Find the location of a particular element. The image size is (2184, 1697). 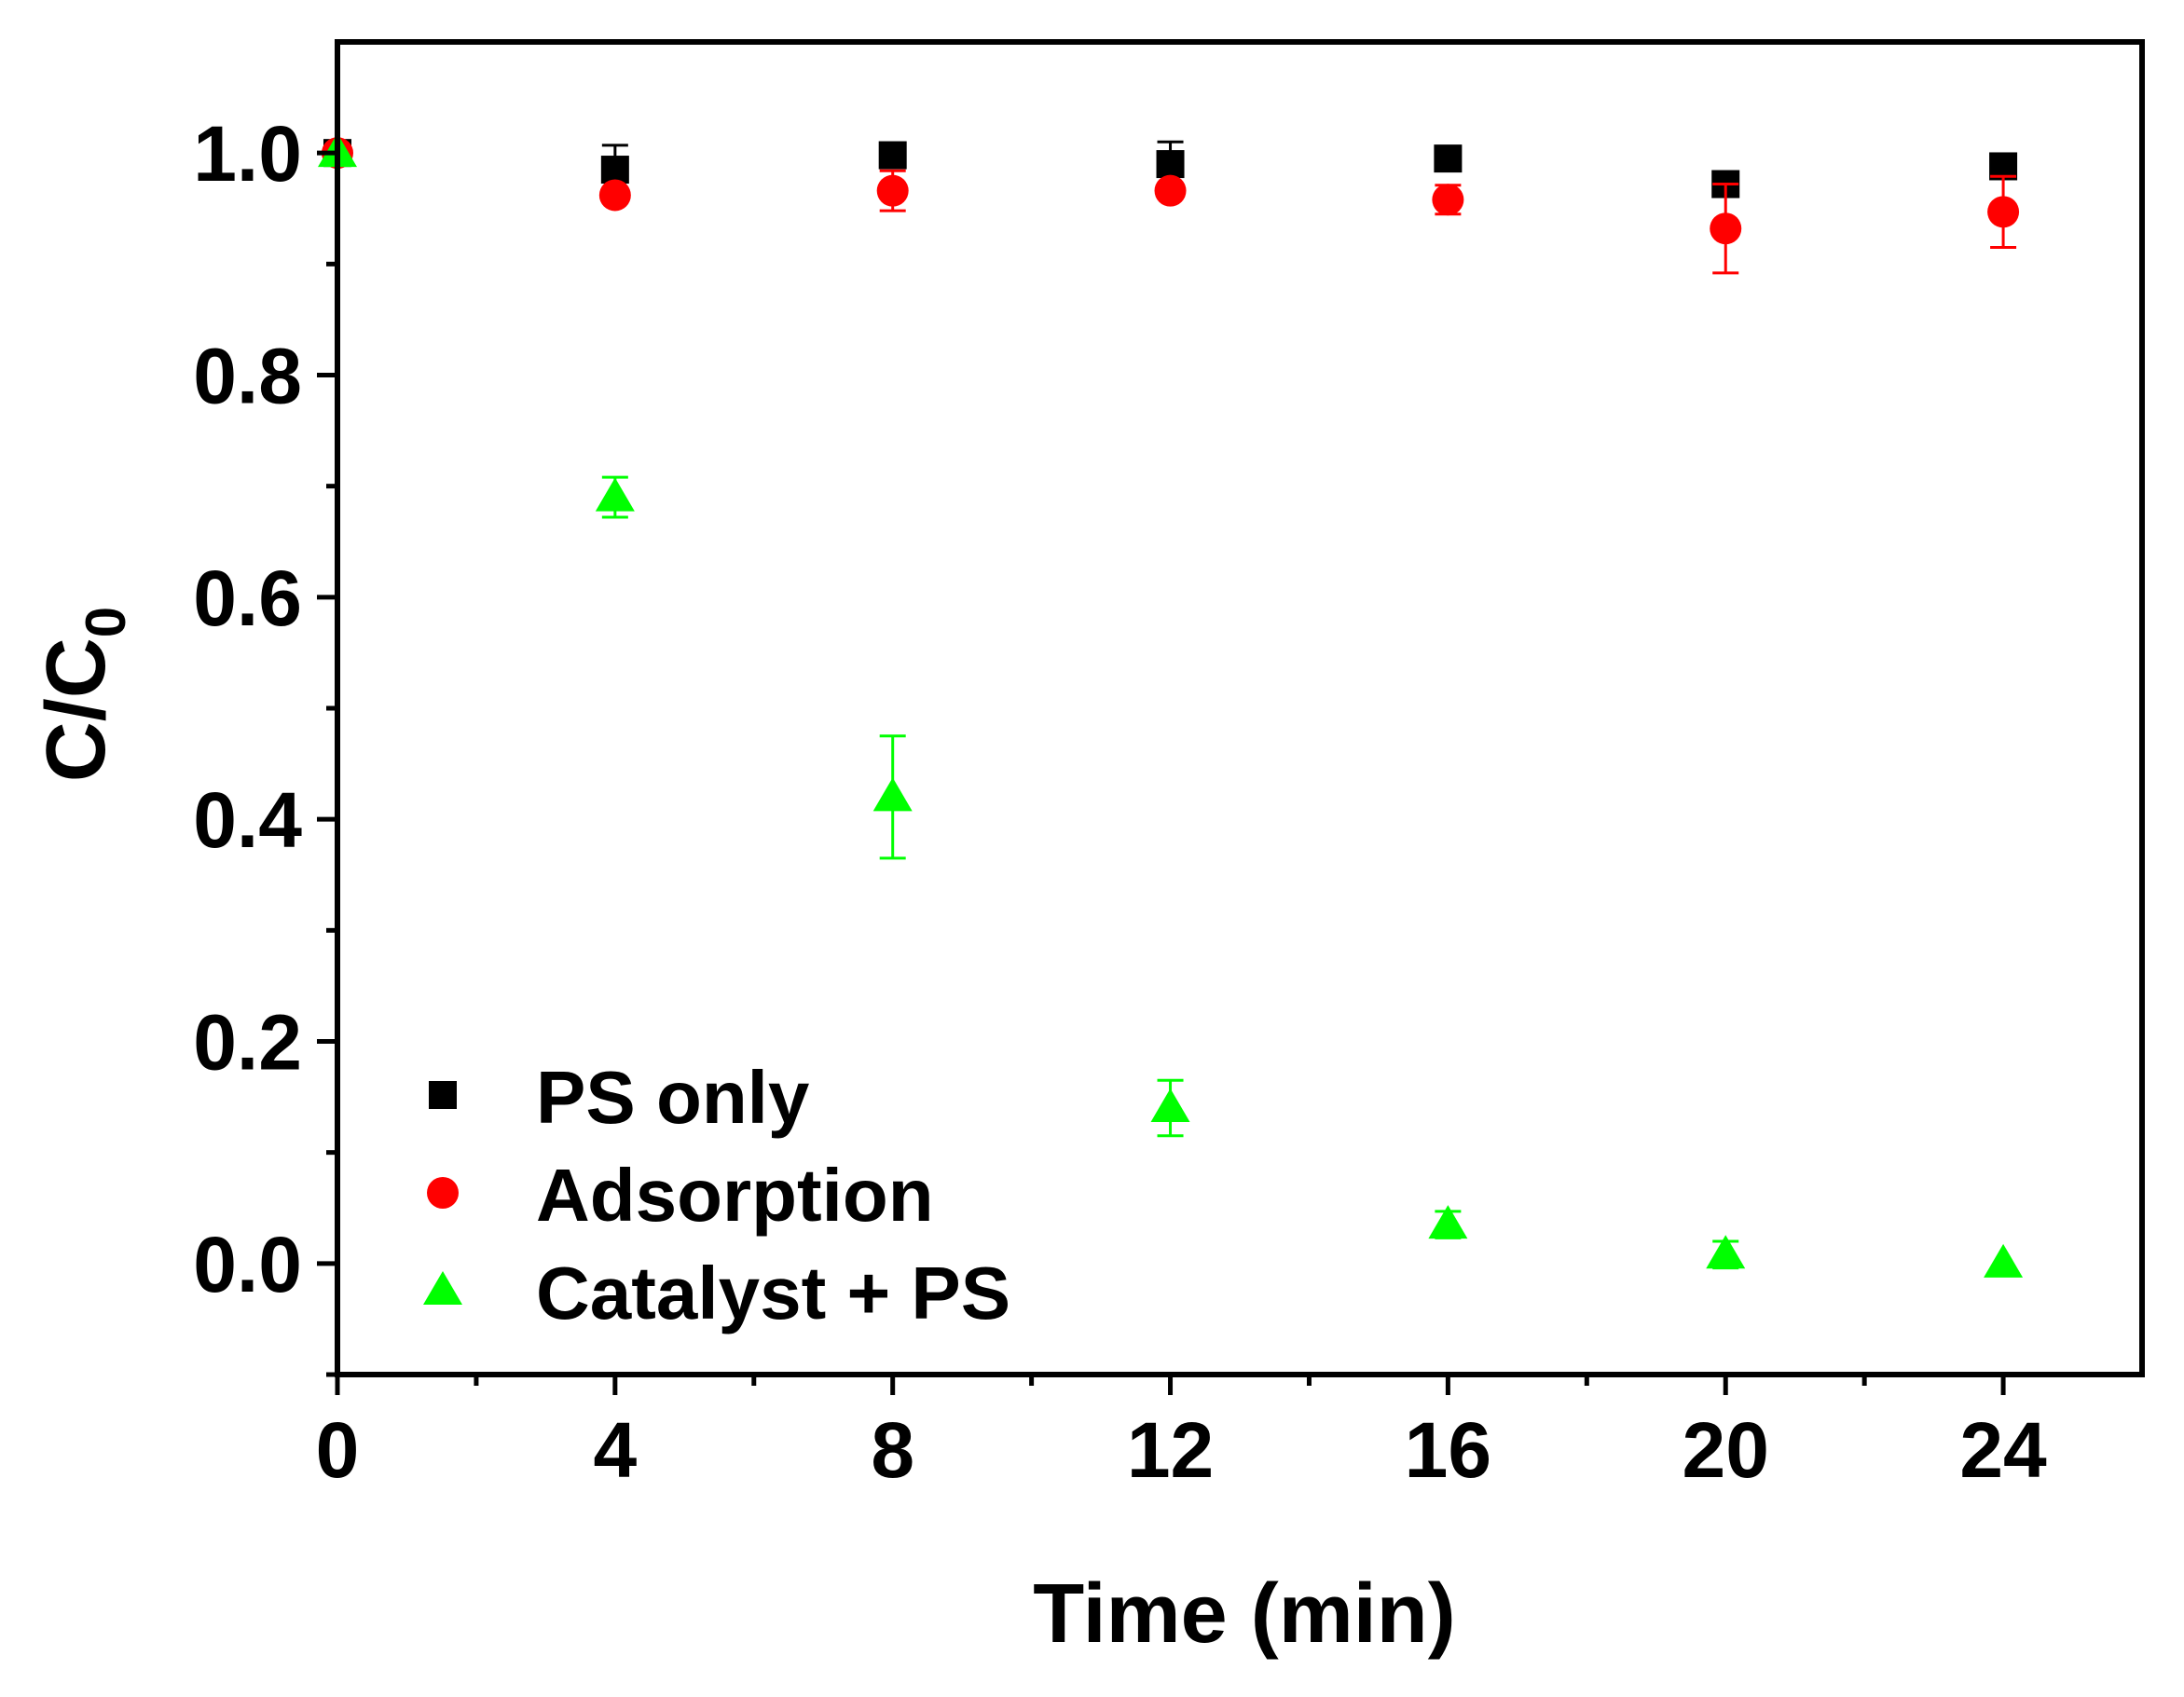

x-tick-label: 8 is located at coordinates (892, 1450).